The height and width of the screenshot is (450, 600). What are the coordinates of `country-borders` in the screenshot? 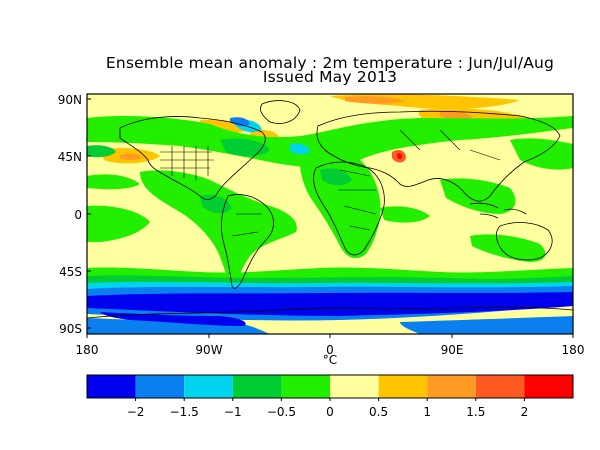 It's located at (366, 183).